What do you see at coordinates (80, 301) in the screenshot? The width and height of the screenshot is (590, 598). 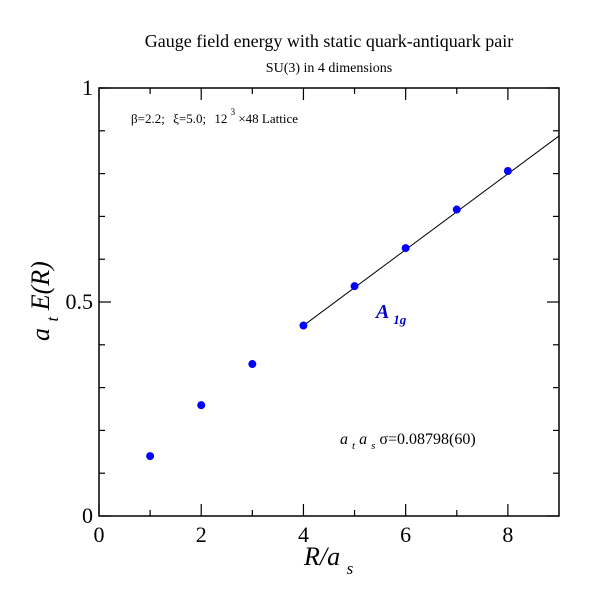 I see `y-tick-label: 0.5` at bounding box center [80, 301].